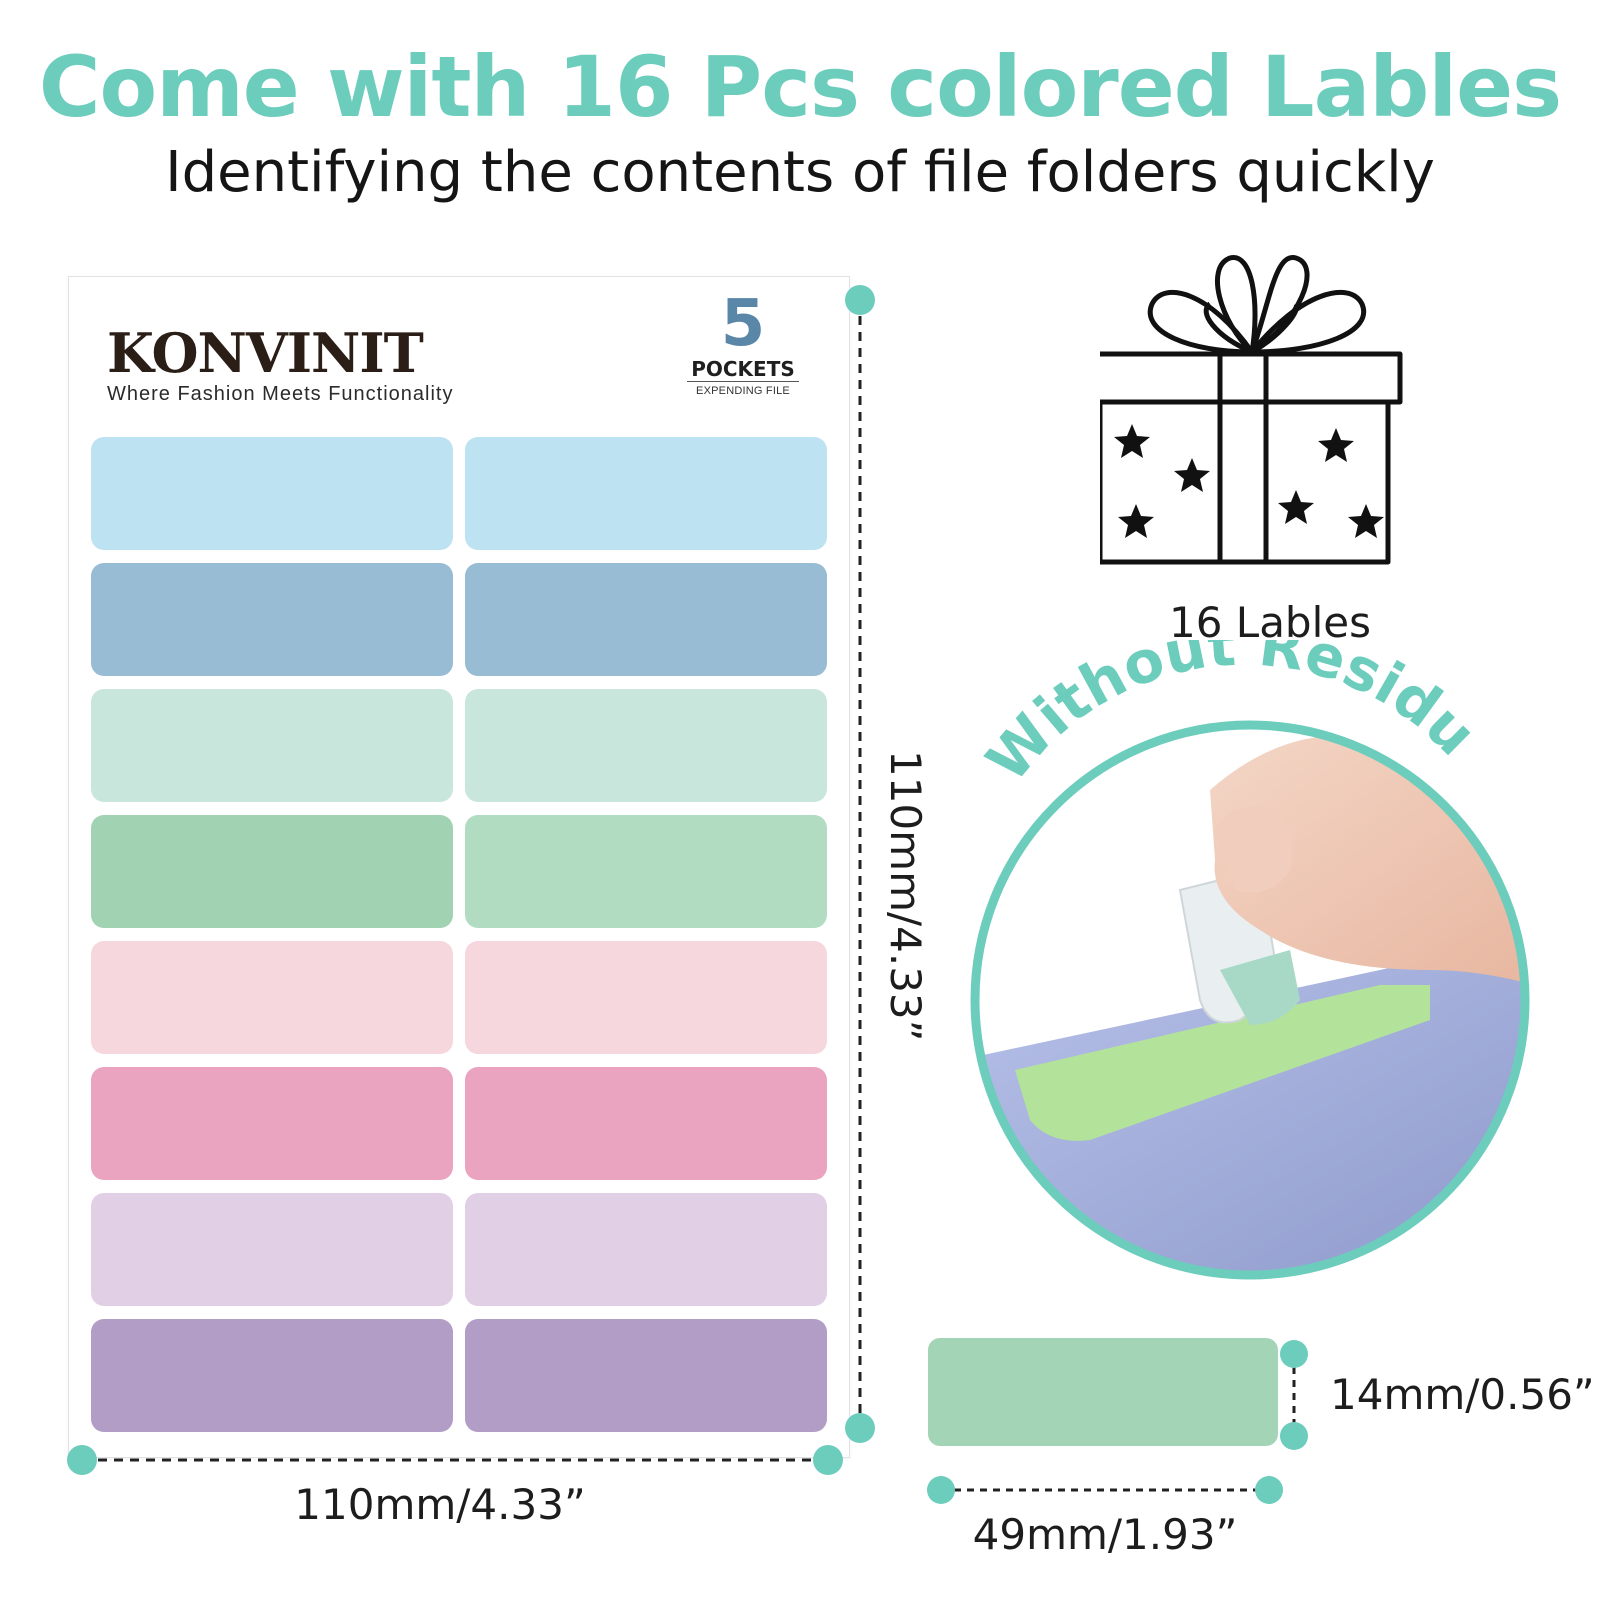 Image resolution: width=1600 pixels, height=1600 pixels. I want to click on pocket-subtitle: EXPENDING FILE, so click(743, 391).